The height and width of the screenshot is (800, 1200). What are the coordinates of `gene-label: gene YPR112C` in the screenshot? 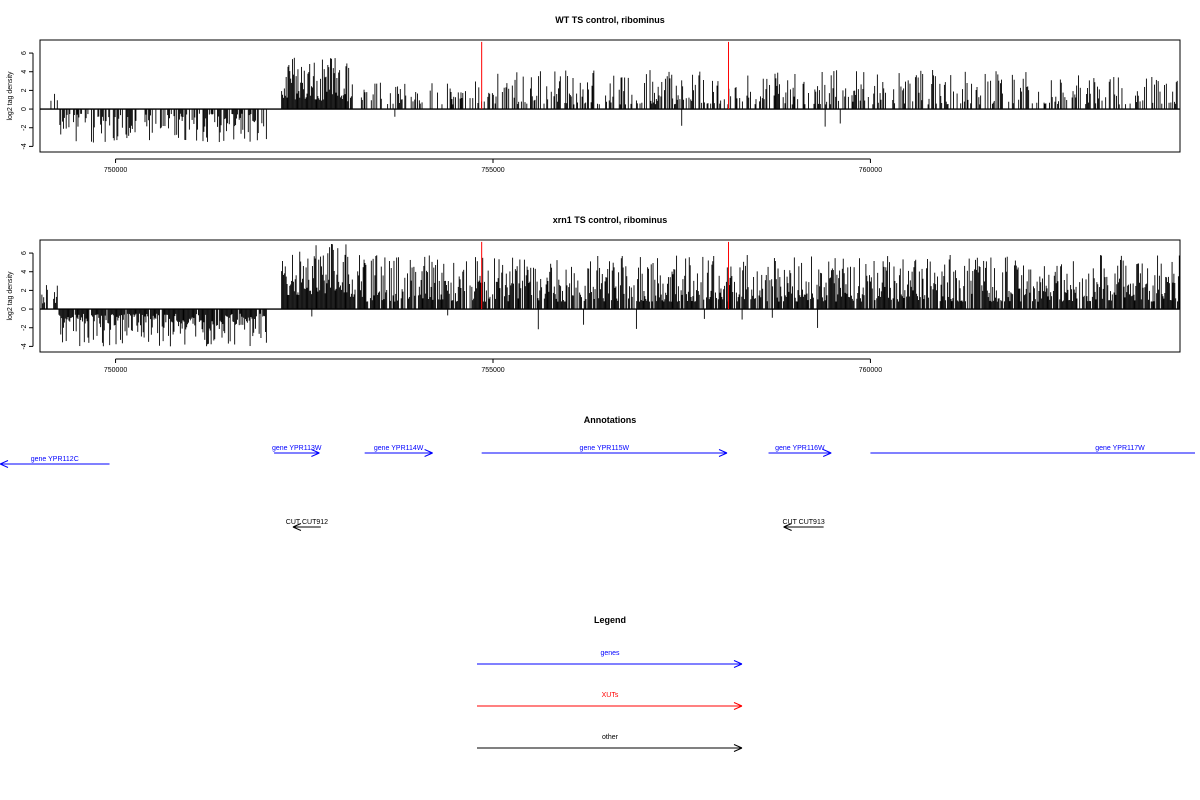 It's located at (55, 459).